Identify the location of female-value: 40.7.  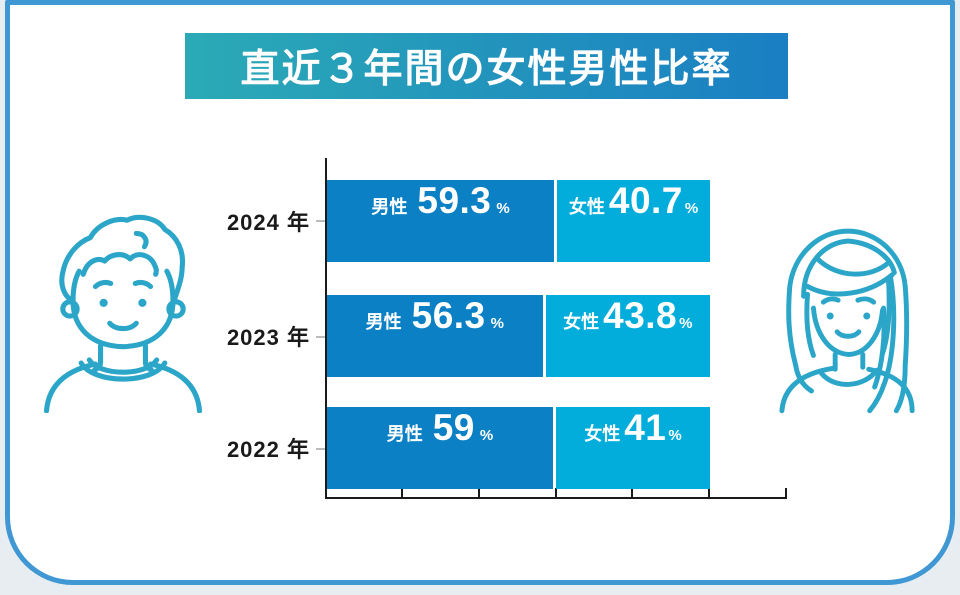
(645, 200).